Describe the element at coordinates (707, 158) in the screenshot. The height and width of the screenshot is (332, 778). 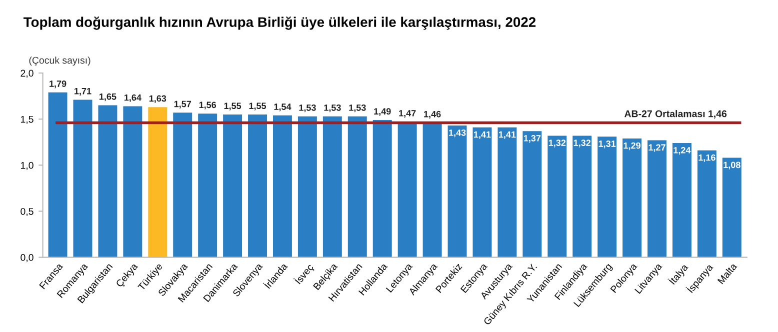
I see `data-label: 1,16` at that location.